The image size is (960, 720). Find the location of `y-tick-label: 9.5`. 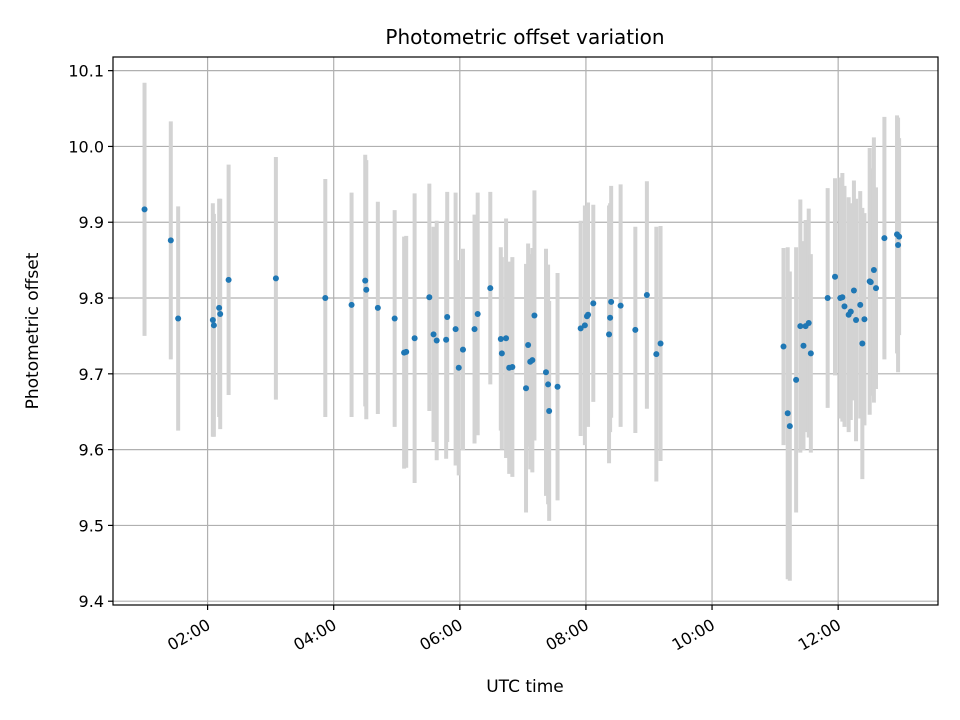

y-tick-label: 9.5 is located at coordinates (91, 525).